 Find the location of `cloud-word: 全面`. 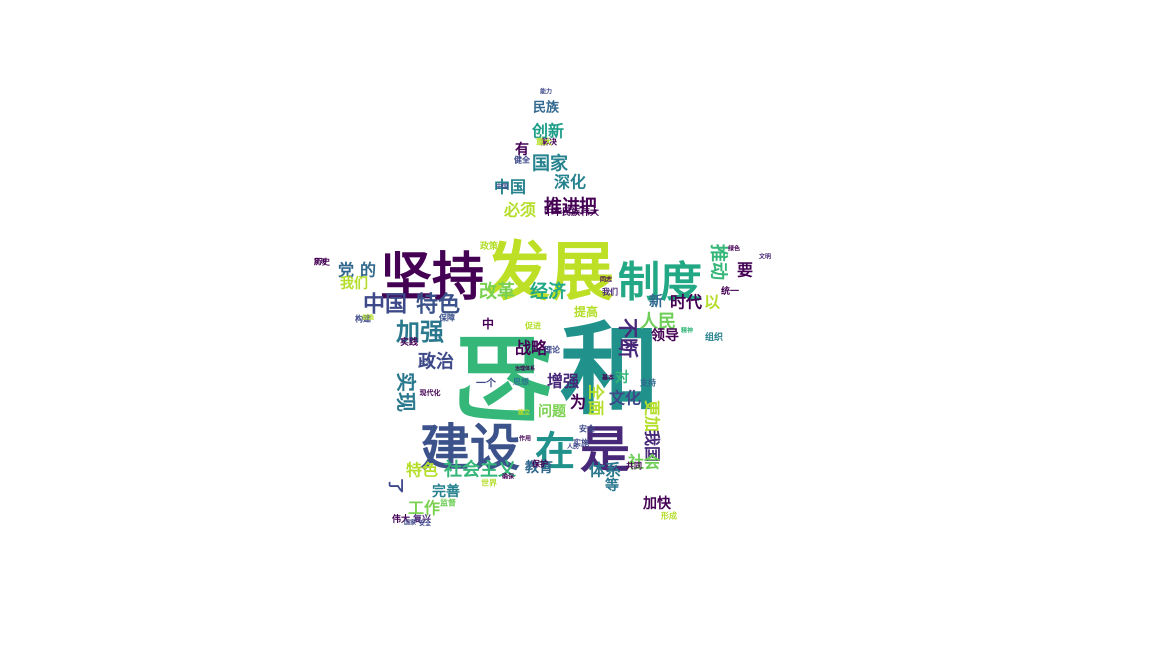

cloud-word: 全面 is located at coordinates (596, 399).